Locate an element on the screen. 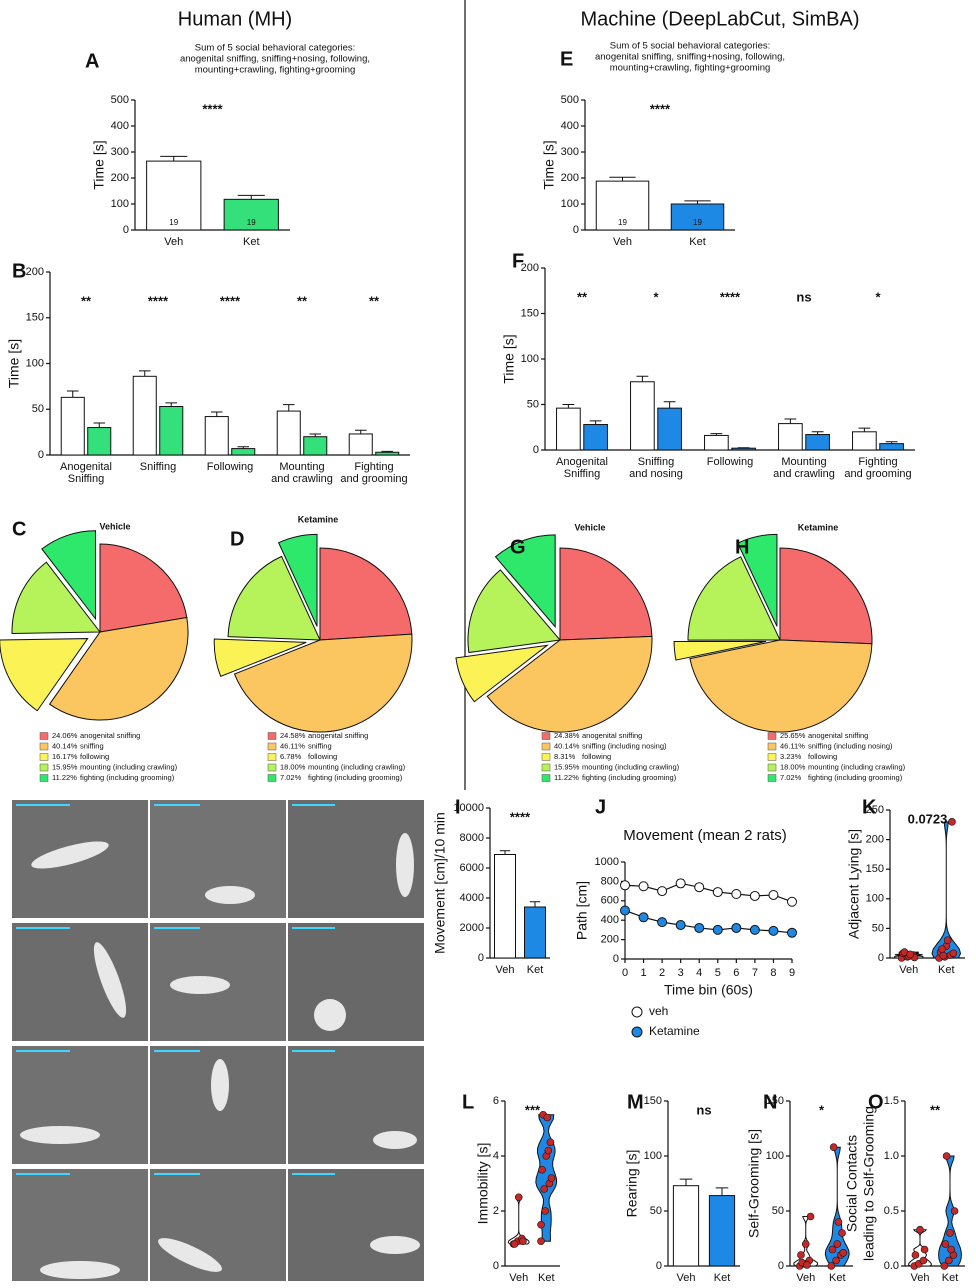 Image resolution: width=976 pixels, height=1288 pixels. y-tick-label: 500 is located at coordinates (120, 100).